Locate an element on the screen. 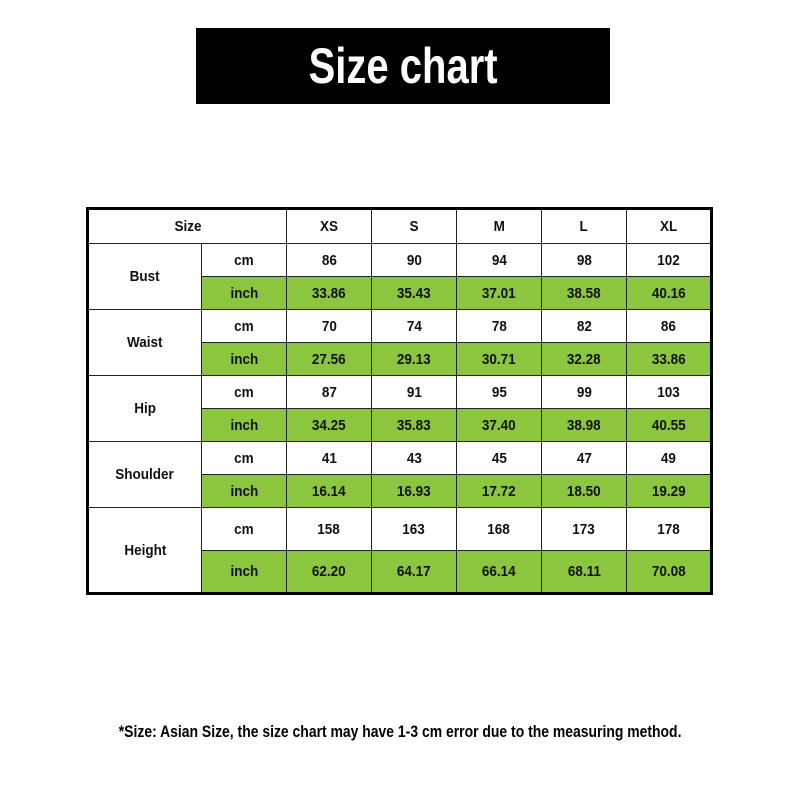 Image resolution: width=800 pixels, height=800 pixels. header-size-xl: XL is located at coordinates (669, 226).